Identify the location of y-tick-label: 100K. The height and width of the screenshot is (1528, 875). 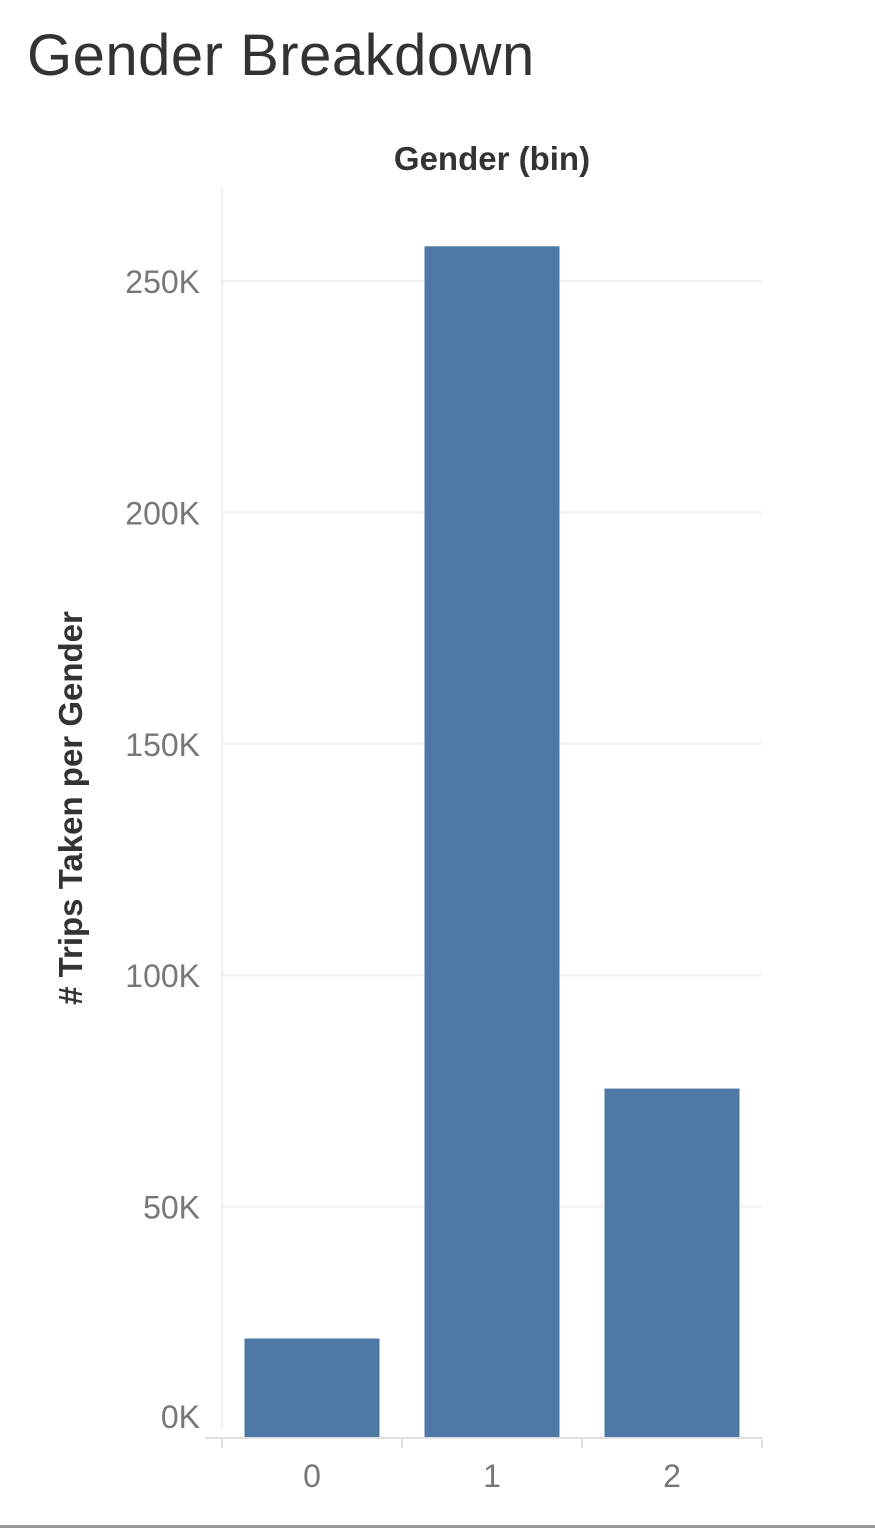
(162, 976).